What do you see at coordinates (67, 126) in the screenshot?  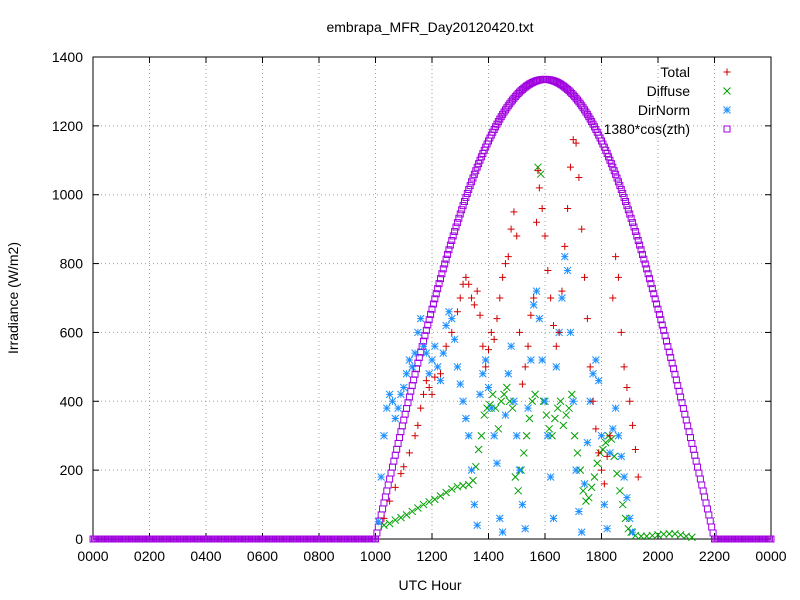 I see `y-tick-label: 1200` at bounding box center [67, 126].